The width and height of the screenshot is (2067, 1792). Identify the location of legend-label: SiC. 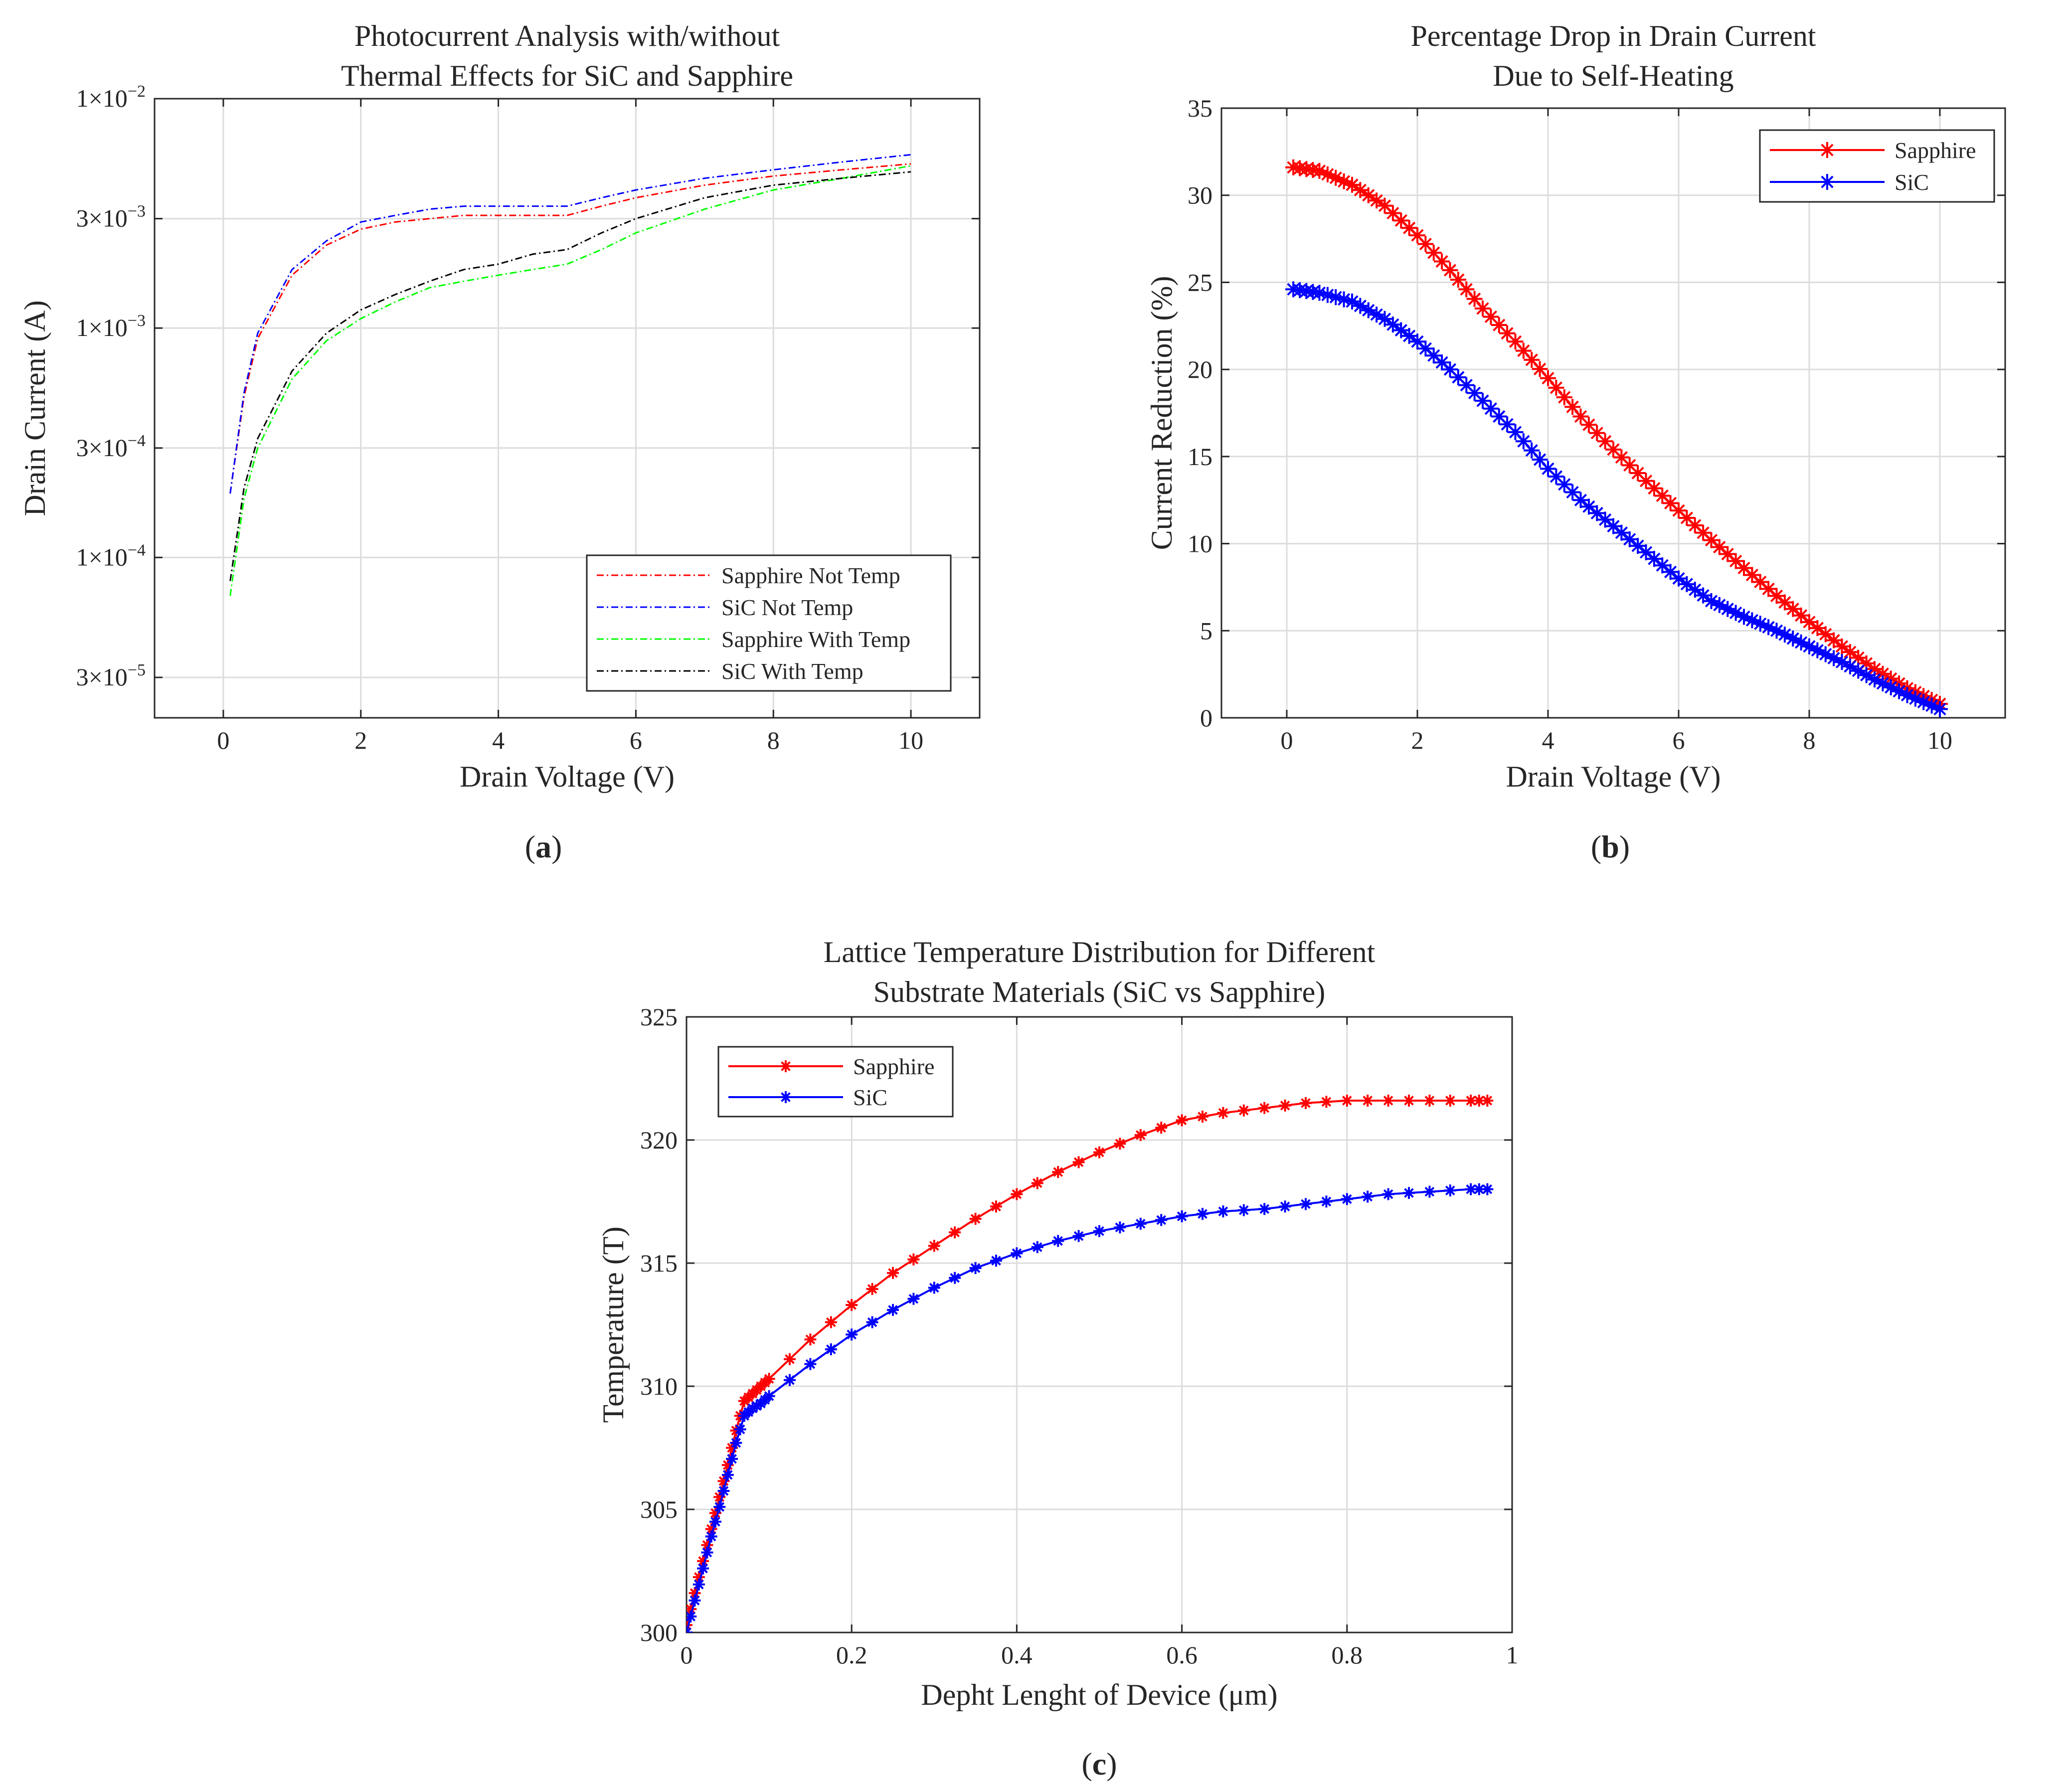
(1912, 182).